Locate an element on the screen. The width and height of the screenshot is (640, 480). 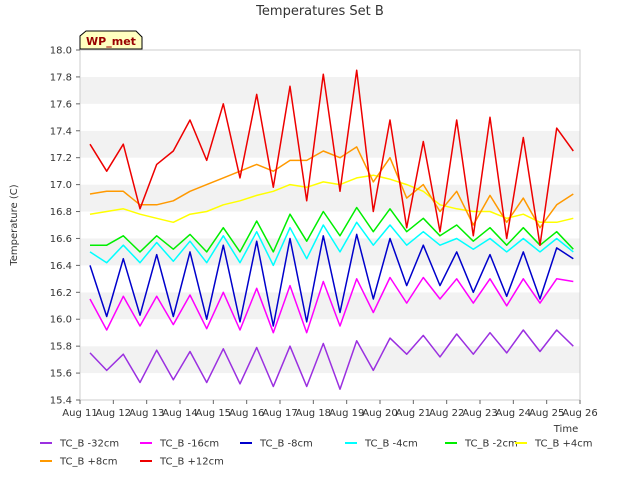
y-tick-label: 16.4 is located at coordinates (61, 266).